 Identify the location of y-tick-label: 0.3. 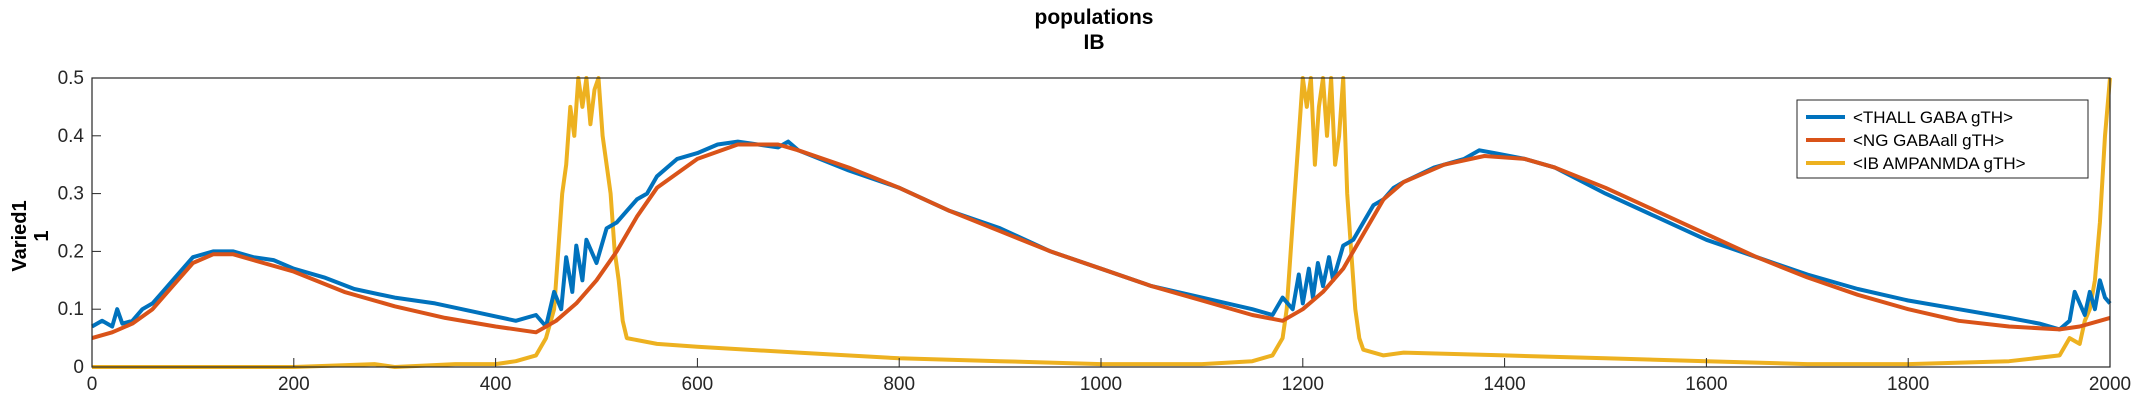
(71, 194).